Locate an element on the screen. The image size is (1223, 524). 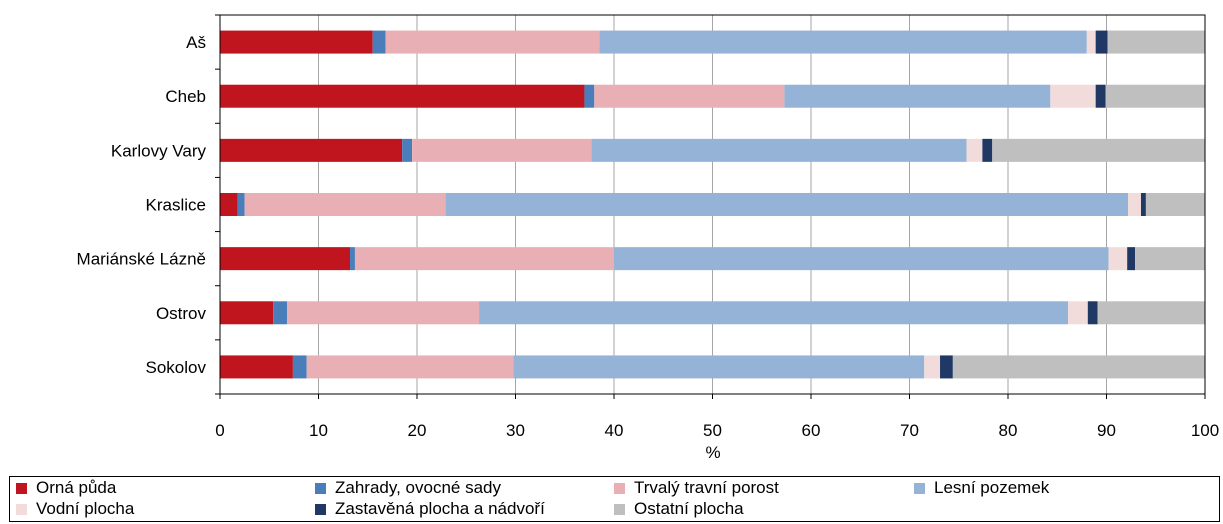
x-tick-label: 80 is located at coordinates (1008, 430).